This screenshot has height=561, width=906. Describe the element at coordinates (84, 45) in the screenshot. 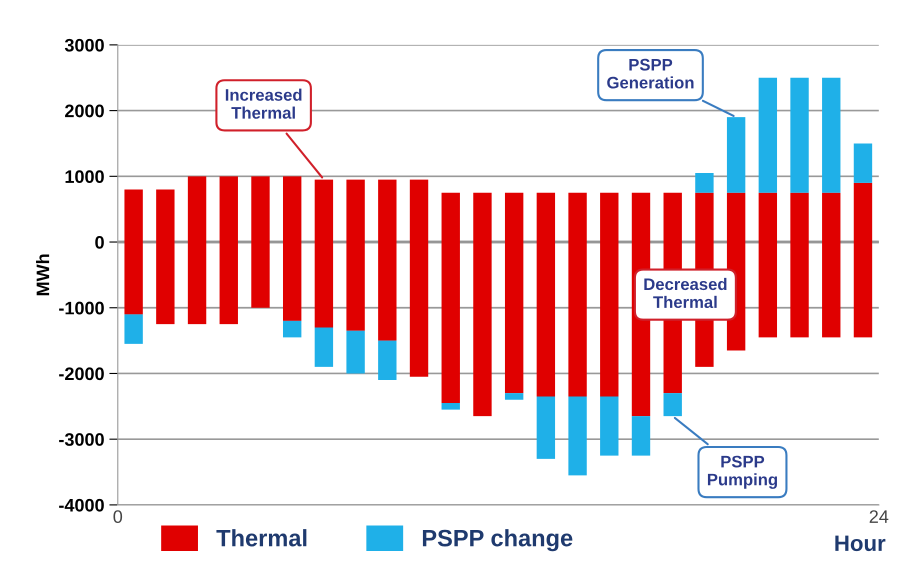

I see `y-tick-label: 3000` at that location.